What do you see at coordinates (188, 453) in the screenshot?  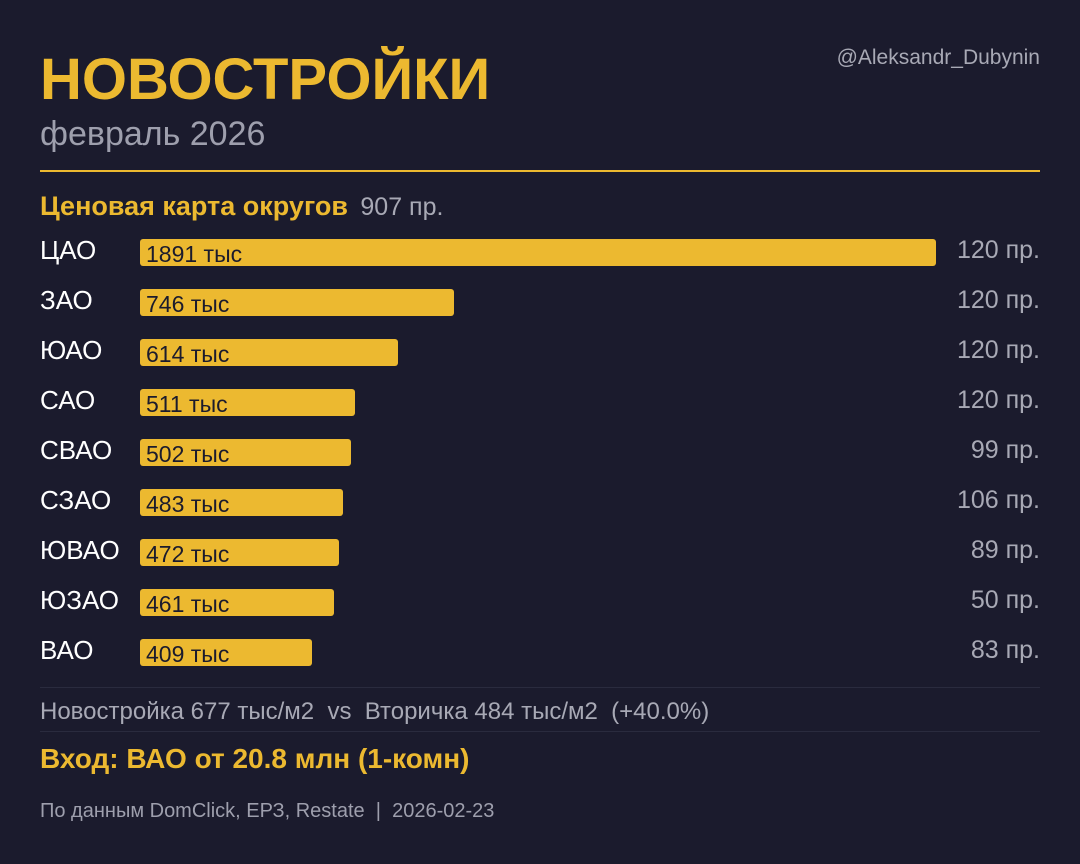 I see `bar-value-label: 502 тыс` at bounding box center [188, 453].